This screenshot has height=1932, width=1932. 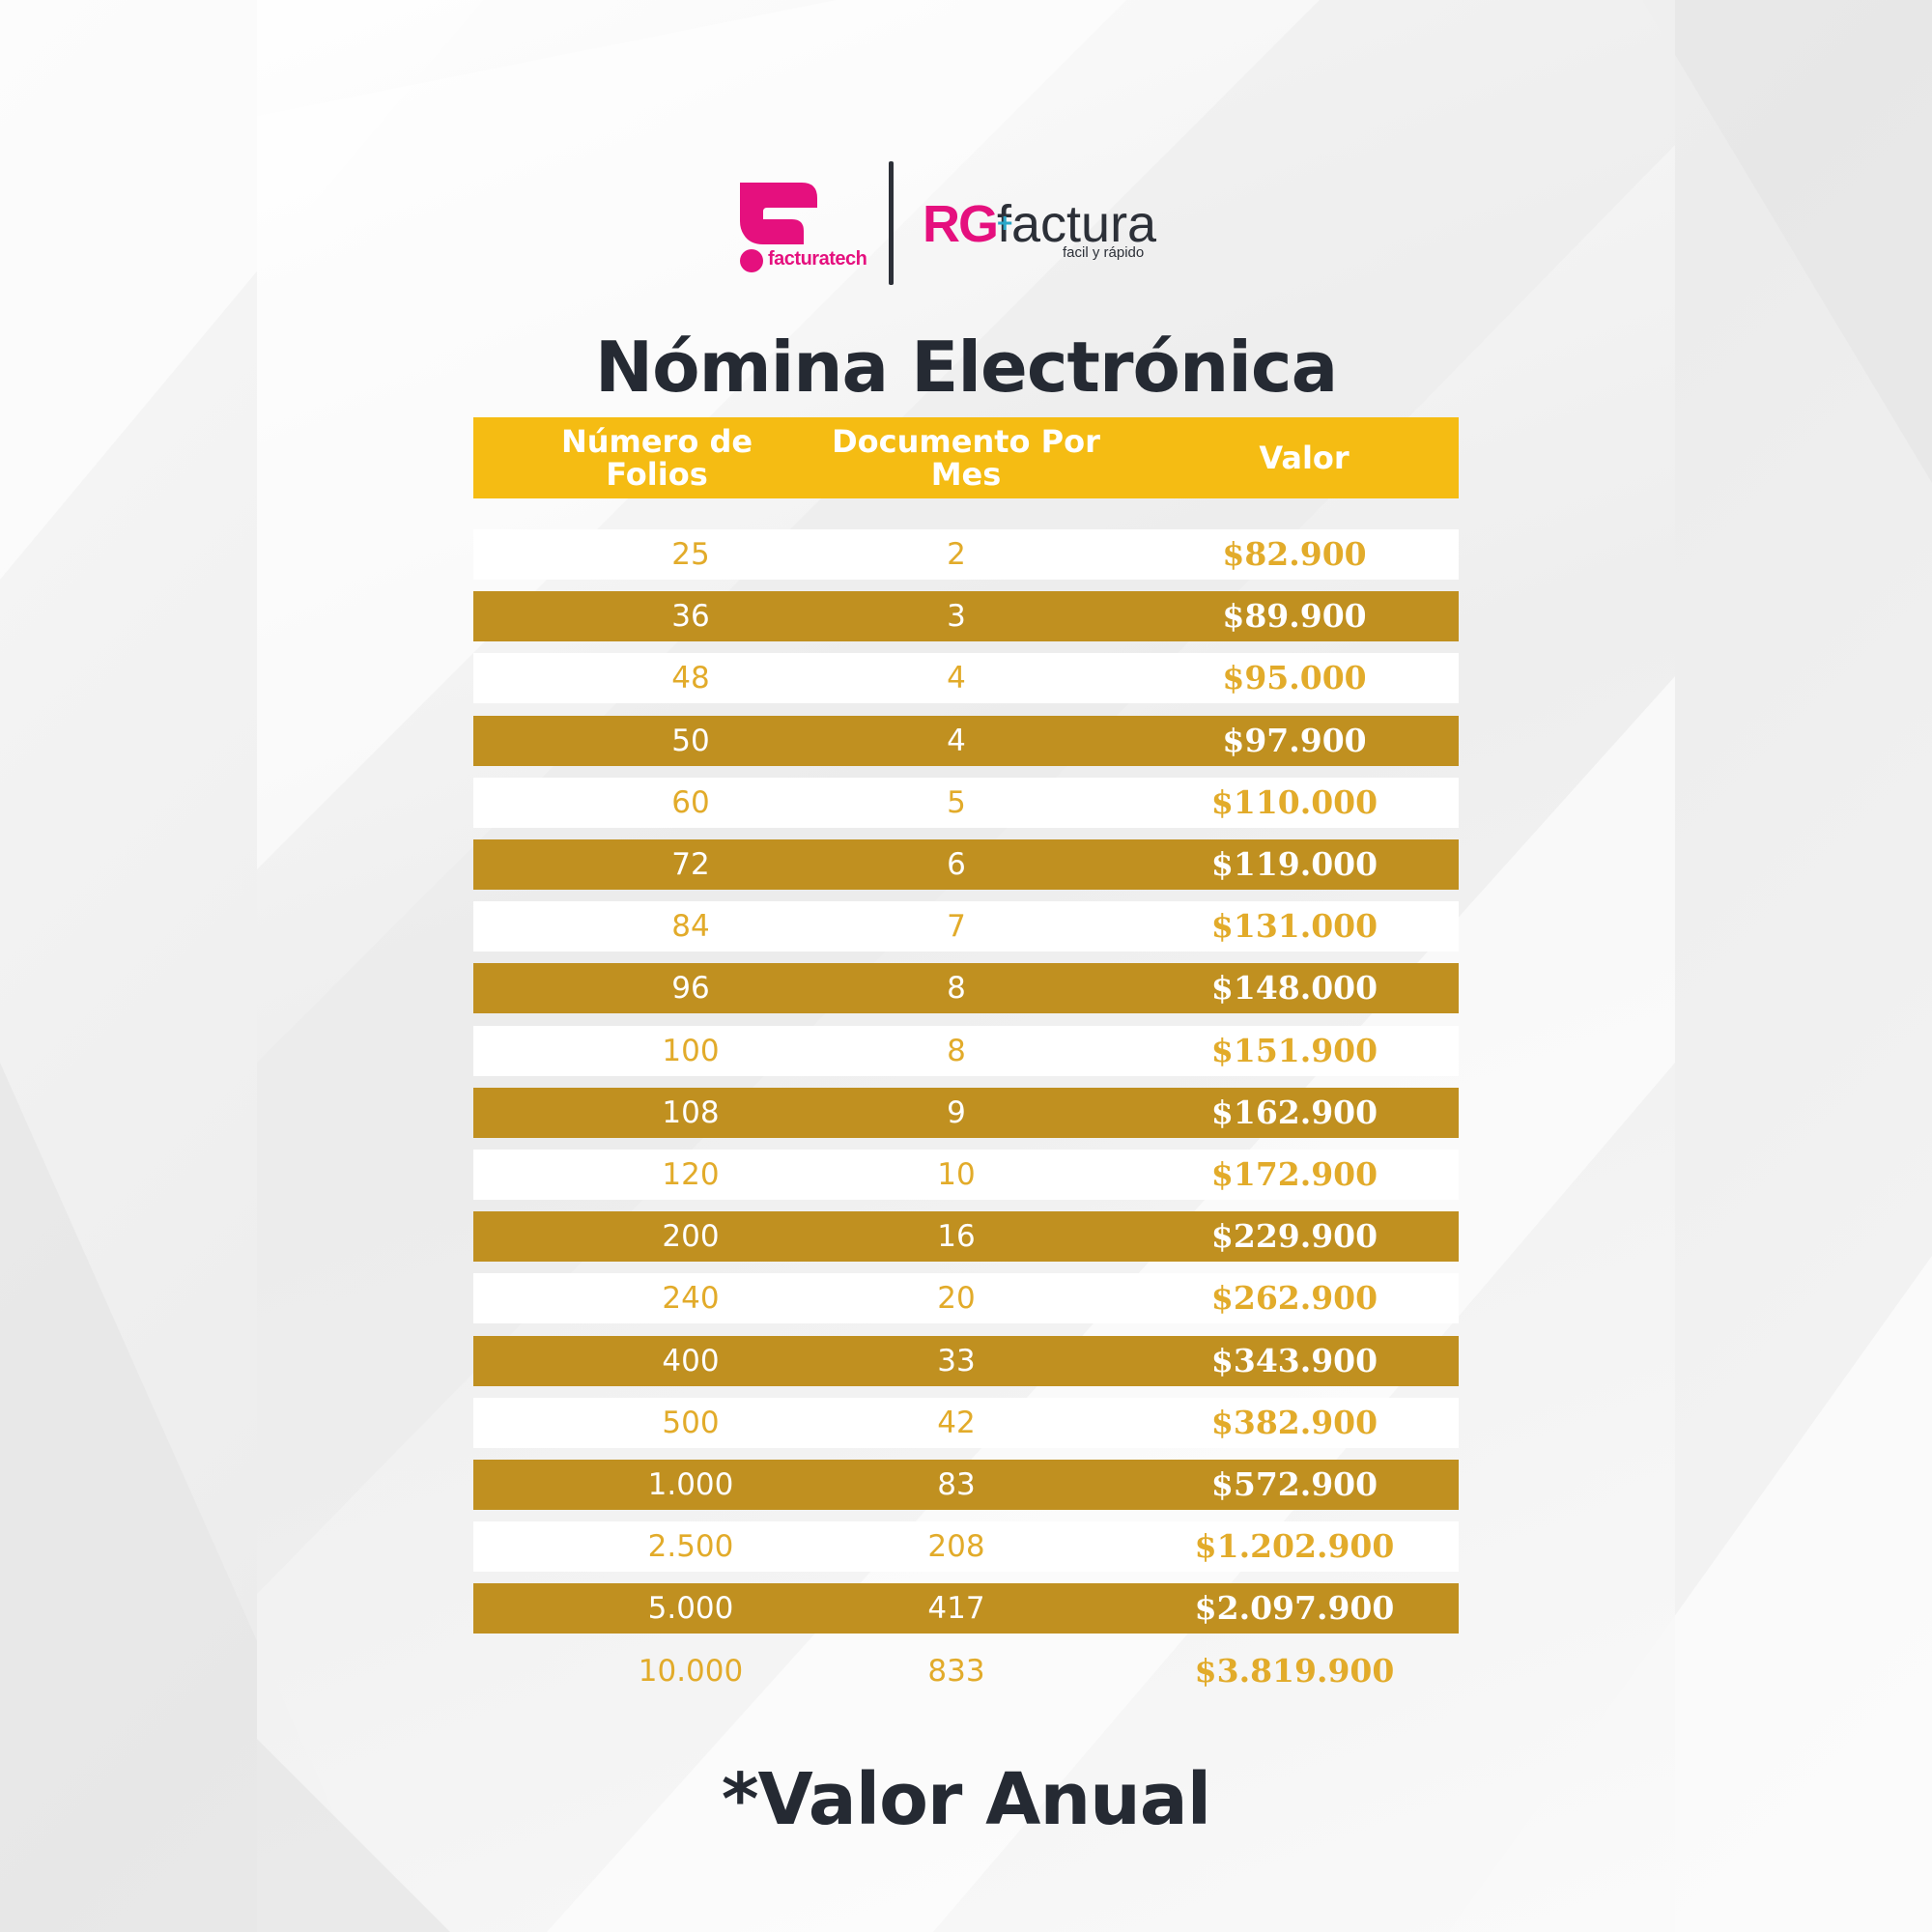 I want to click on cell-folios: 48, so click(x=690, y=678).